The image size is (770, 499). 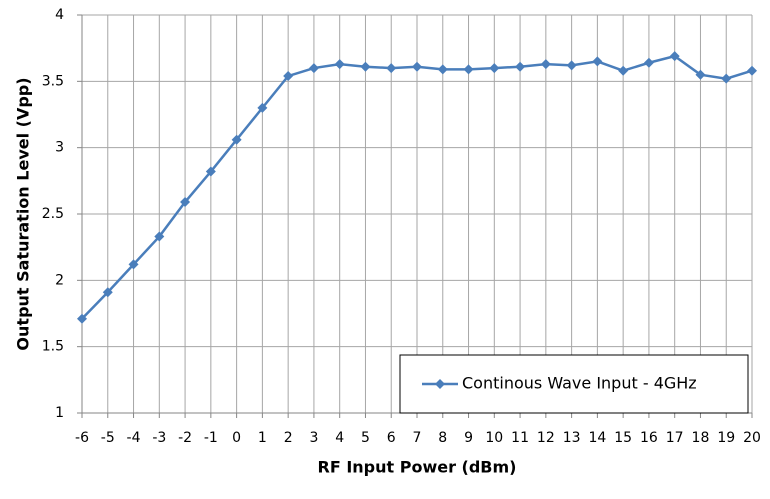 What do you see at coordinates (597, 438) in the screenshot?
I see `x-tick-label: 14` at bounding box center [597, 438].